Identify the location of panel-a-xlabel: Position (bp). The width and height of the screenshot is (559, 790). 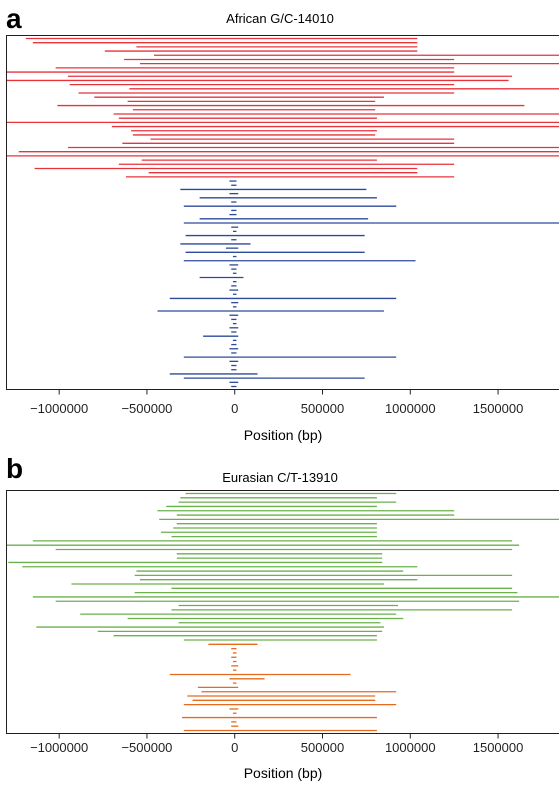
(283, 435).